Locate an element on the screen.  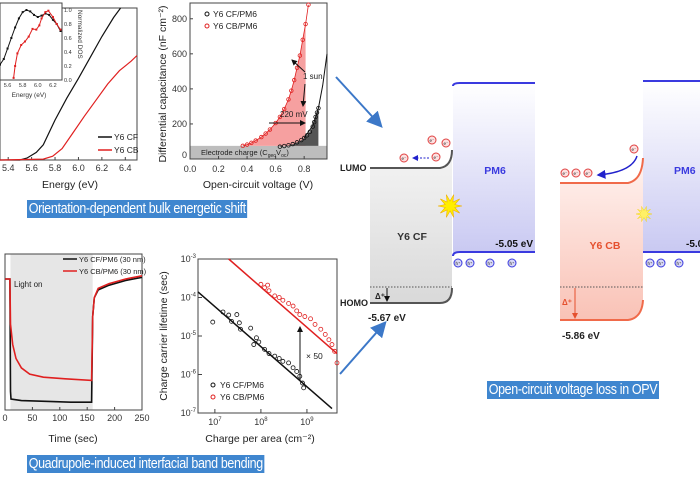
homo-energy: -5.67 eV is located at coordinates (387, 318).